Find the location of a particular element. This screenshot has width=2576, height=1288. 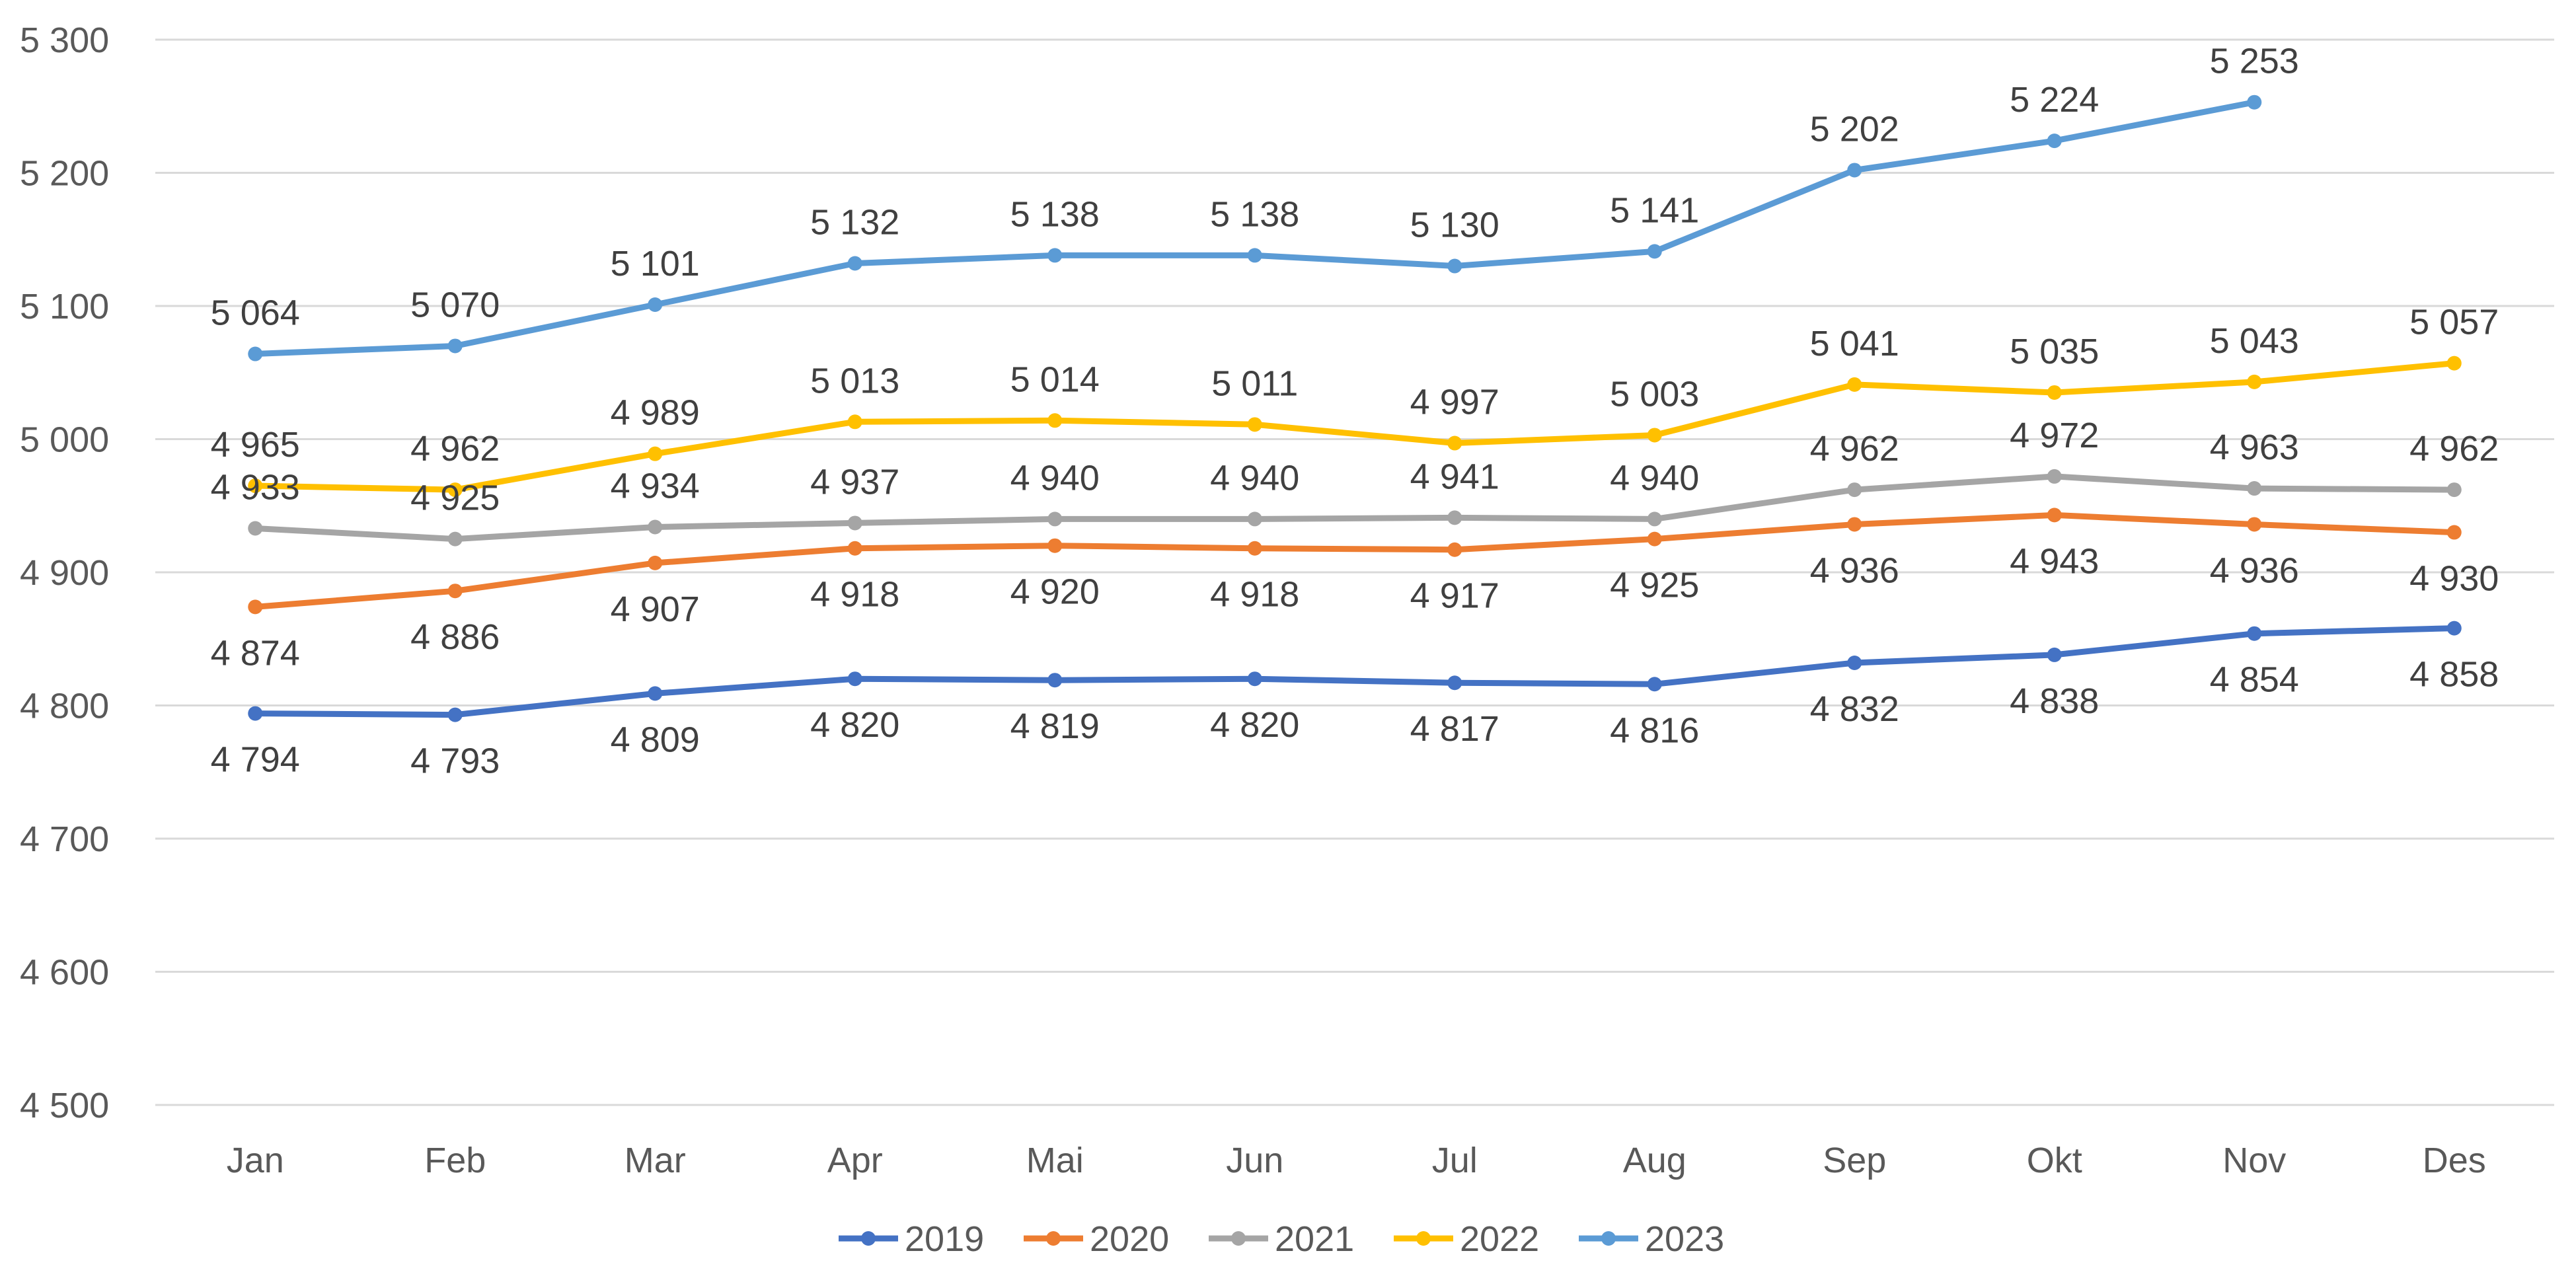

data-label-2022: 5 003 is located at coordinates (1654, 394).